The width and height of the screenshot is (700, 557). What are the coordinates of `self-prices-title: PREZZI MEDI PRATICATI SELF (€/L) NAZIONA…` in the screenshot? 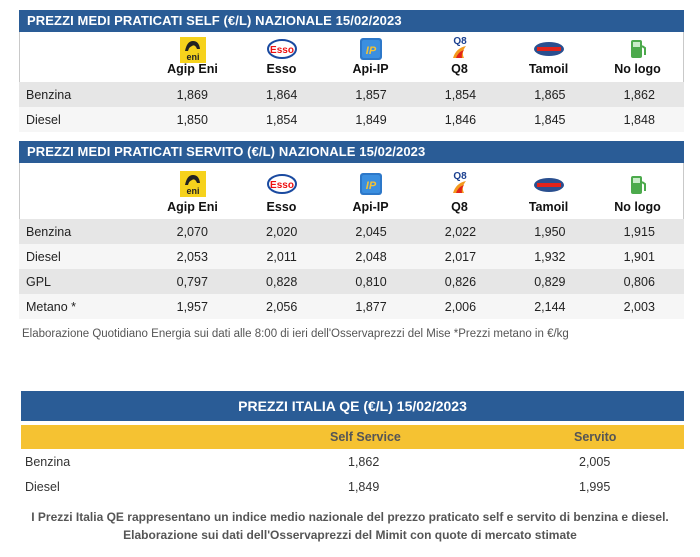 It's located at (351, 21).